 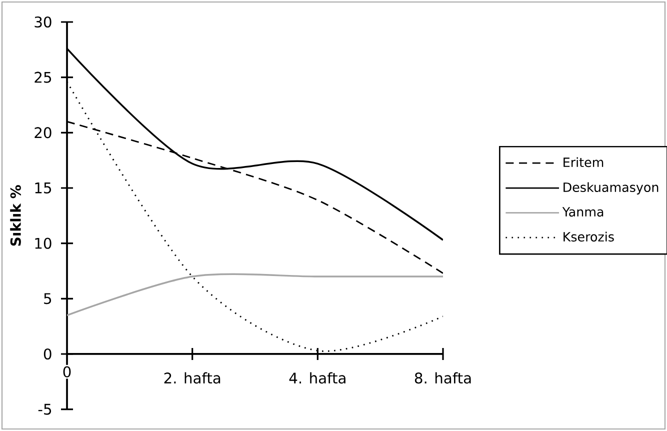 What do you see at coordinates (43, 243) in the screenshot?
I see `y-tick-label: 10` at bounding box center [43, 243].